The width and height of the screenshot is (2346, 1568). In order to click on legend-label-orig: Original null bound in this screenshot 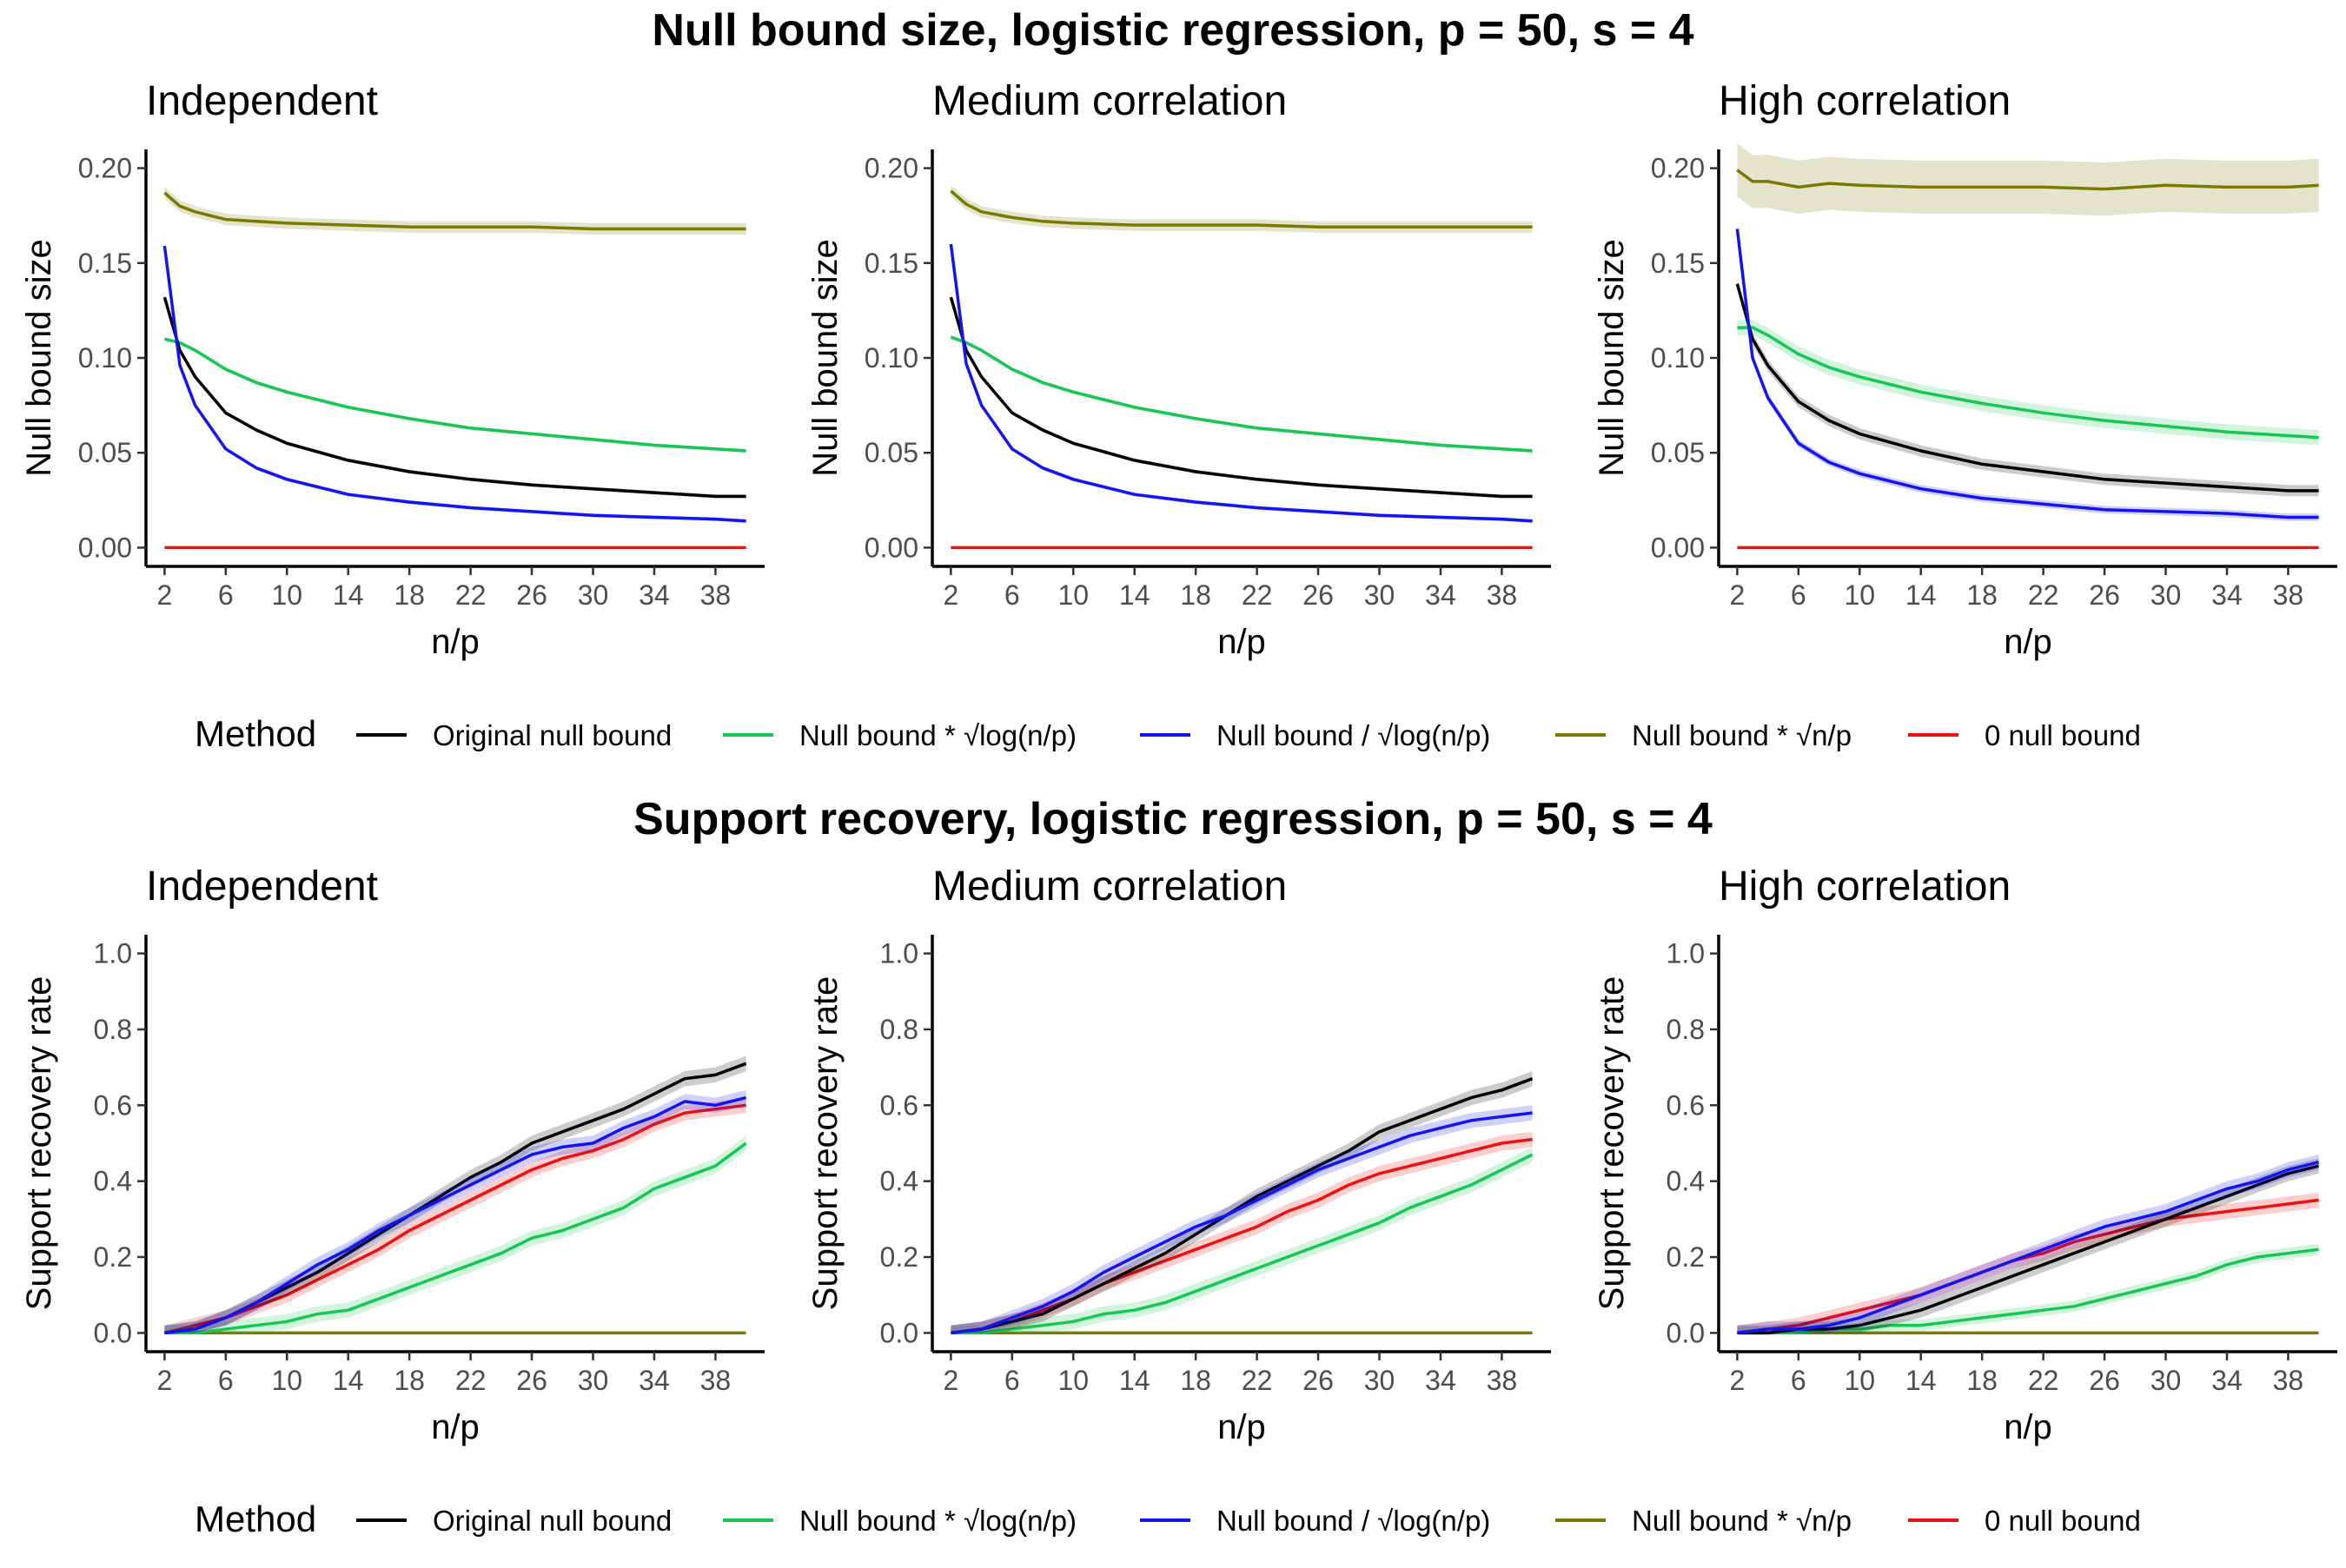, I will do `click(553, 1521)`.